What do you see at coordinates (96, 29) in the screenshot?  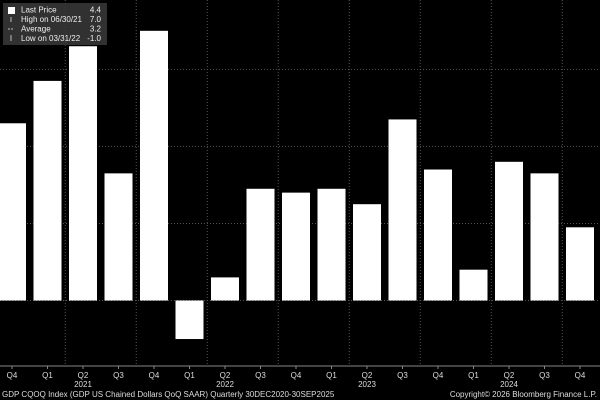 I see `legend-value: 3.2` at bounding box center [96, 29].